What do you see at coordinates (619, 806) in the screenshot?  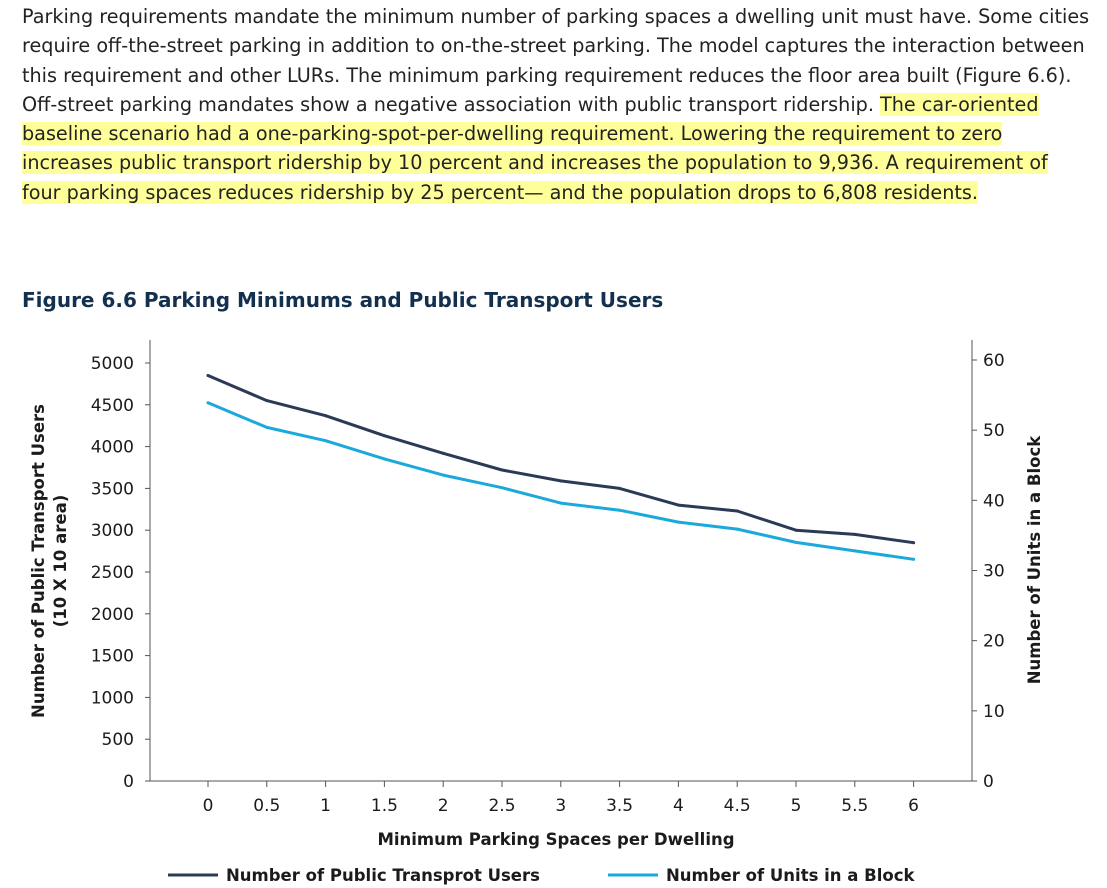 I see `x-tick-label: 3.5` at bounding box center [619, 806].